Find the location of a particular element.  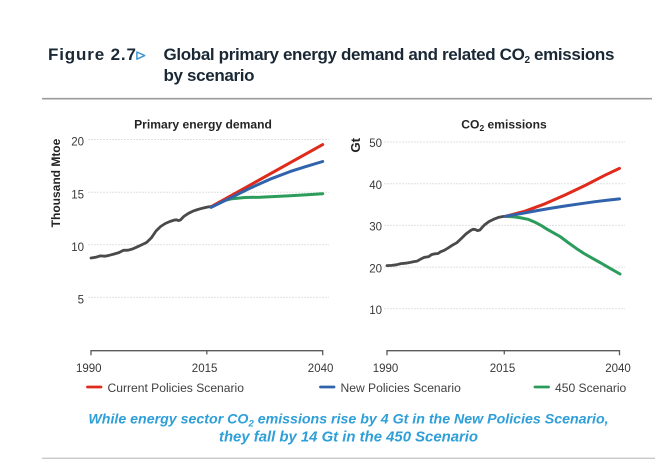

svg-text: Current Policies Scenario is located at coordinates (176, 388).